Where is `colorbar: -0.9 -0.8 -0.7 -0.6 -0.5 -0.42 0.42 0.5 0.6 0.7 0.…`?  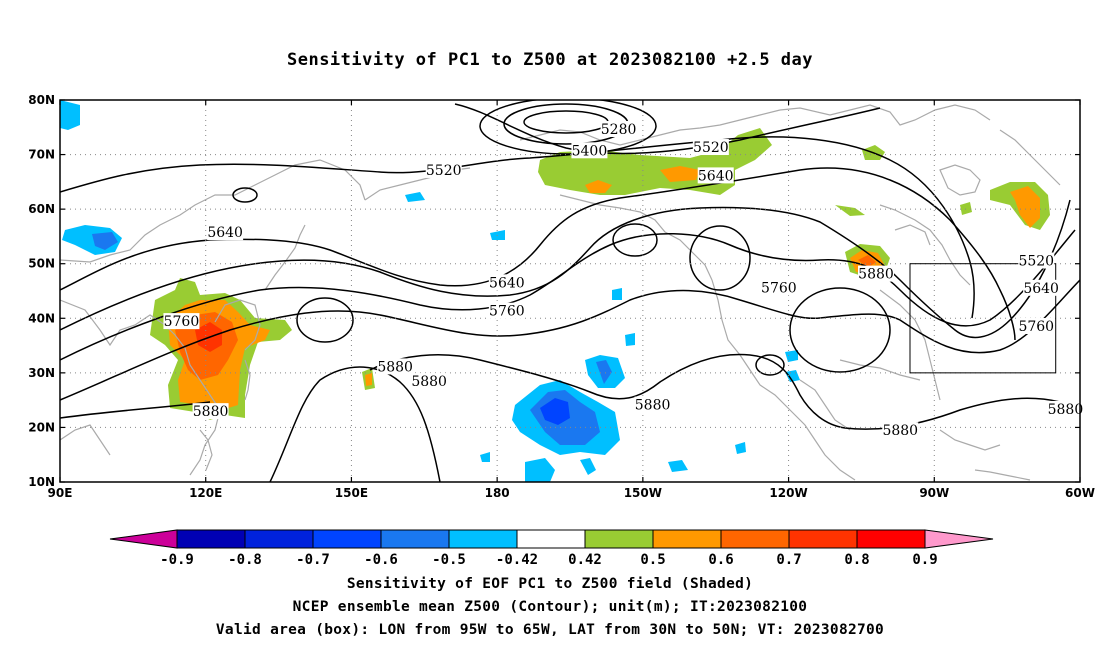
colorbar: -0.9 -0.8 -0.7 -0.6 -0.5 -0.42 0.42 0.5 0.6 0.7 0.… is located at coordinates (551, 548).